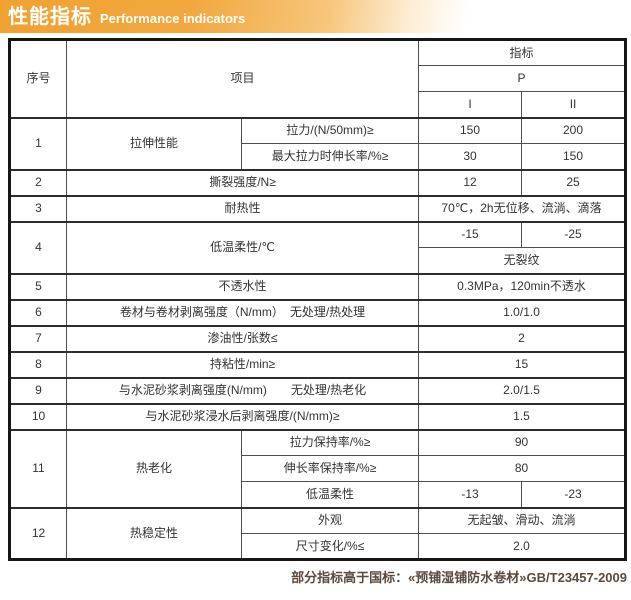 This screenshot has height=600, width=631. Describe the element at coordinates (38, 468) in the screenshot. I see `serial-cell: 11` at that location.